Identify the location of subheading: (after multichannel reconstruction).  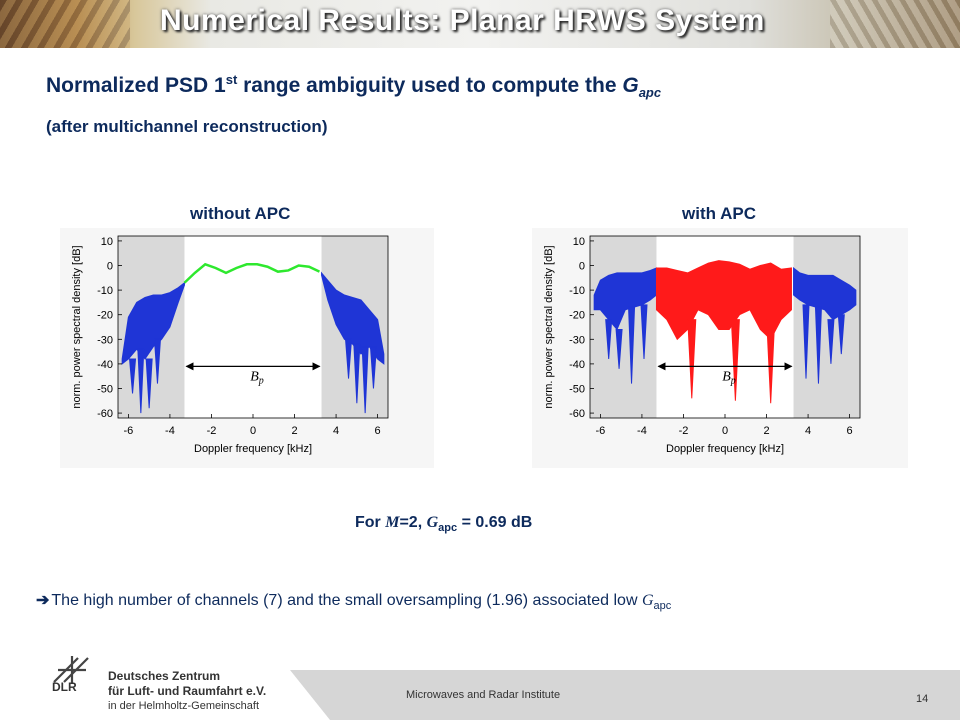
(187, 126).